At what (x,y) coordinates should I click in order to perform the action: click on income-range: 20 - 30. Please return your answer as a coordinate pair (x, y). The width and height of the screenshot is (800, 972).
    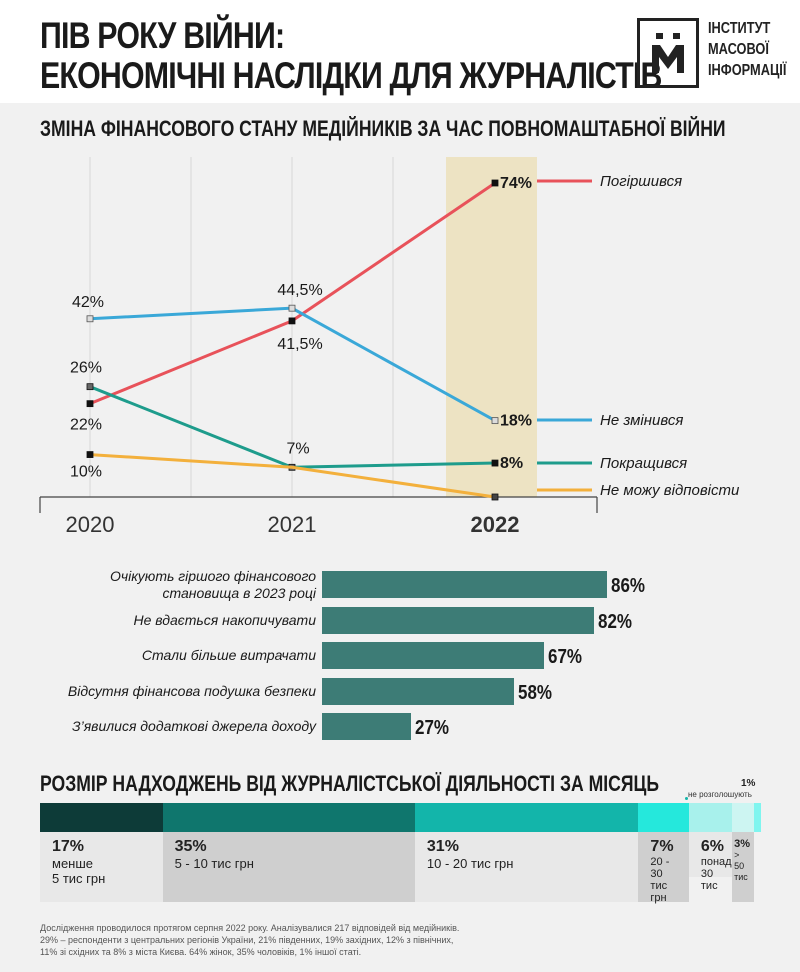
    Looking at the image, I should click on (660, 868).